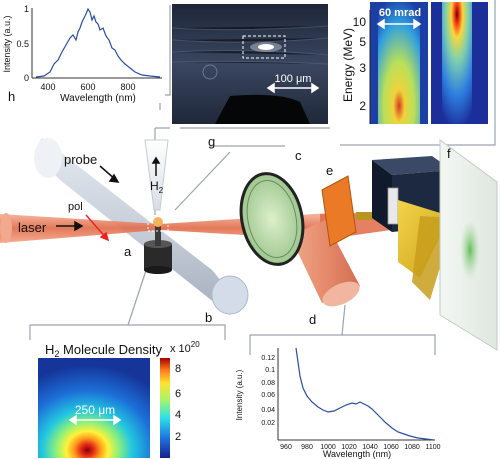  What do you see at coordinates (360, 447) in the screenshot?
I see `d-x-tick-labels: 960 980 1000 1020 1040 1060 1080 1100` at bounding box center [360, 447].